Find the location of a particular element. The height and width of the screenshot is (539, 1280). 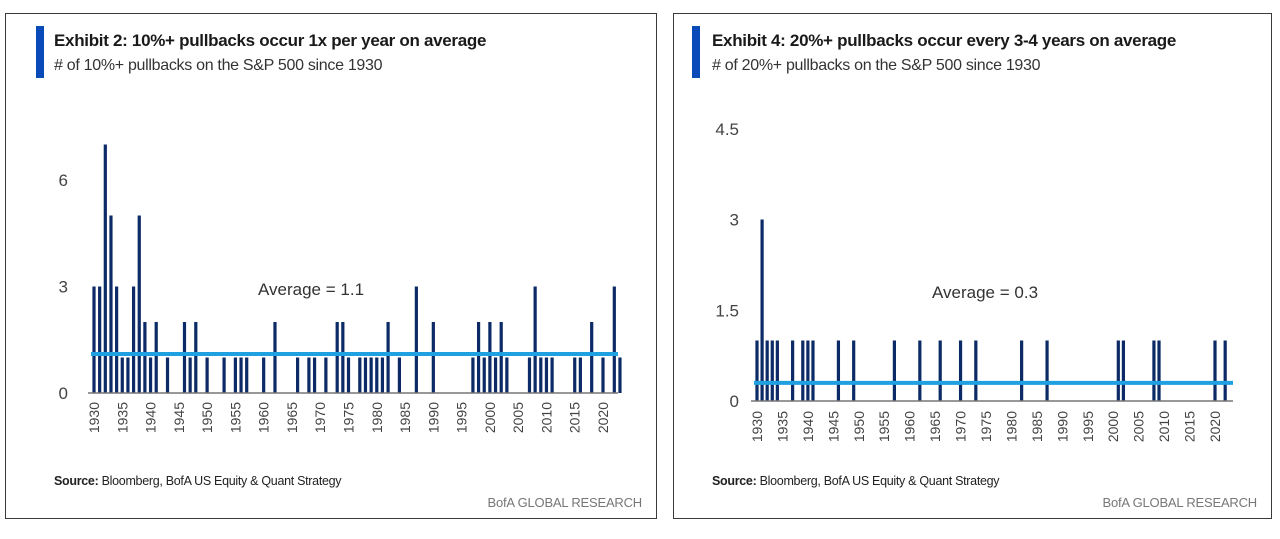

bar-1977 is located at coordinates (360, 375).